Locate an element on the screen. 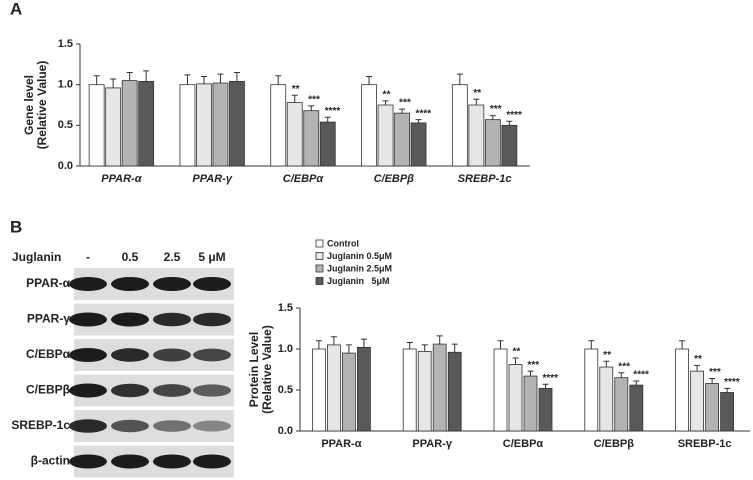 The width and height of the screenshot is (753, 480). y-axis-label: Protein Level is located at coordinates (254, 369).